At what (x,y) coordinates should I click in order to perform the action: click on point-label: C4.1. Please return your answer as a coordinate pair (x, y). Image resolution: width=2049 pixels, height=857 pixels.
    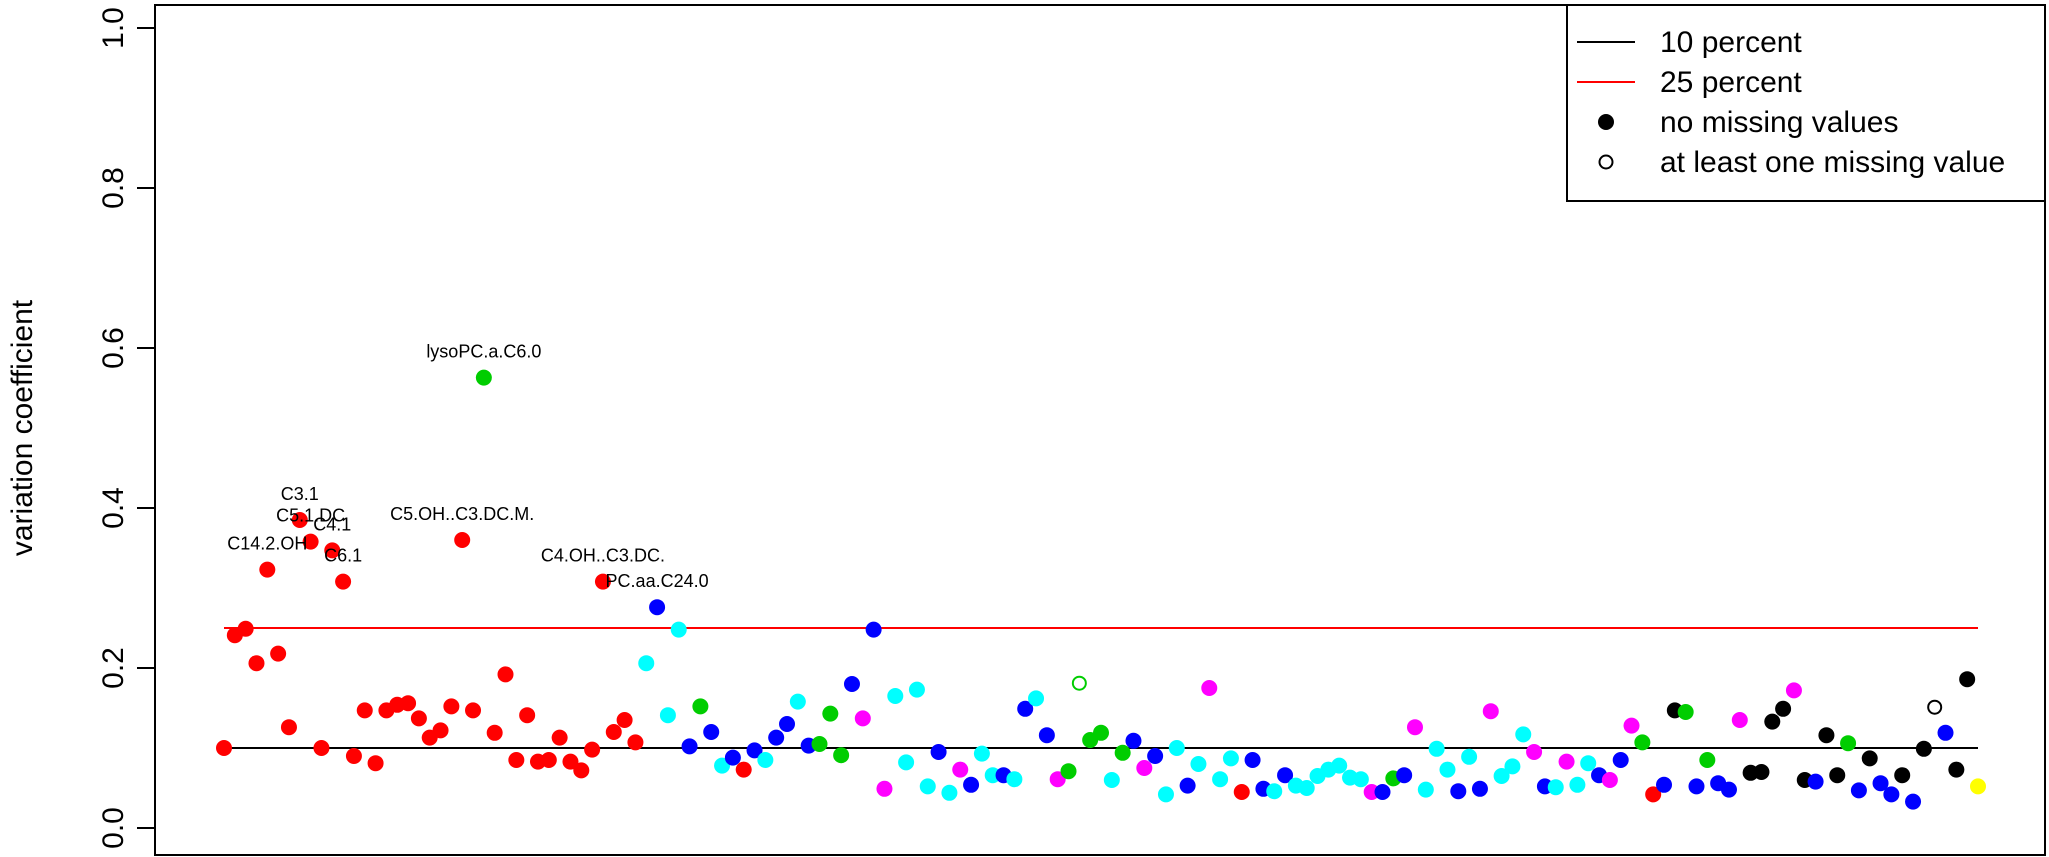
    Looking at the image, I should click on (332, 524).